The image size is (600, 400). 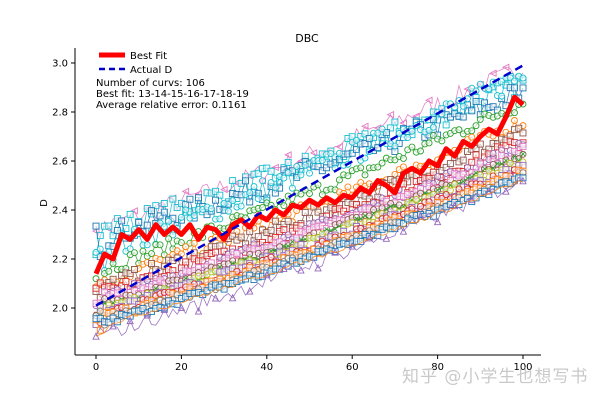 What do you see at coordinates (60, 162) in the screenshot?
I see `y-tick-label: 2.6` at bounding box center [60, 162].